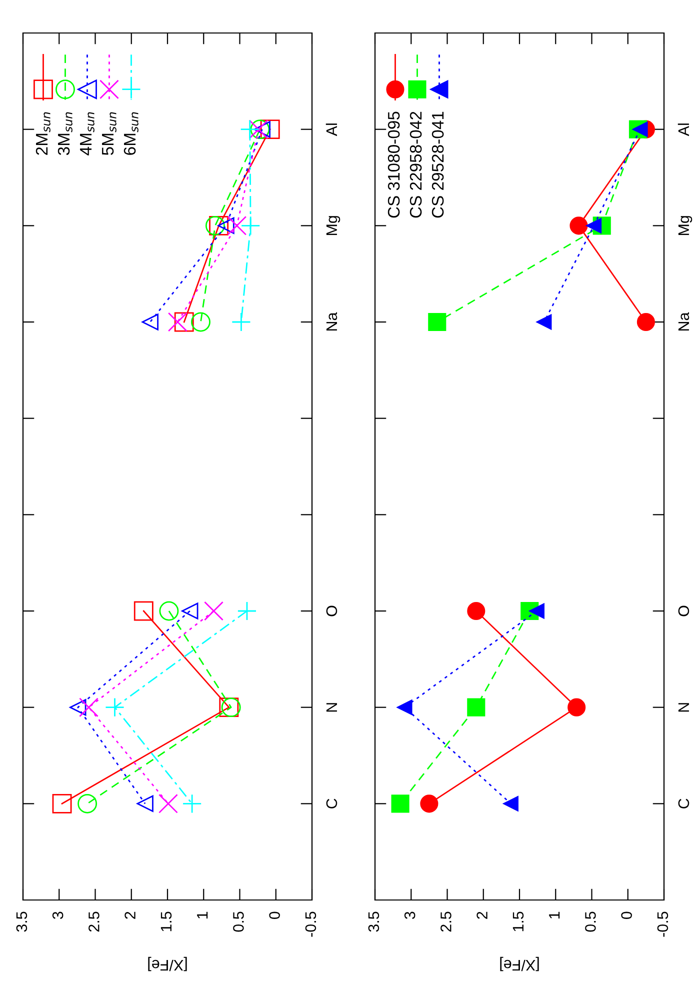 The image size is (700, 1000). I want to click on legend-label: CS 22958-042, so click(416, 165).